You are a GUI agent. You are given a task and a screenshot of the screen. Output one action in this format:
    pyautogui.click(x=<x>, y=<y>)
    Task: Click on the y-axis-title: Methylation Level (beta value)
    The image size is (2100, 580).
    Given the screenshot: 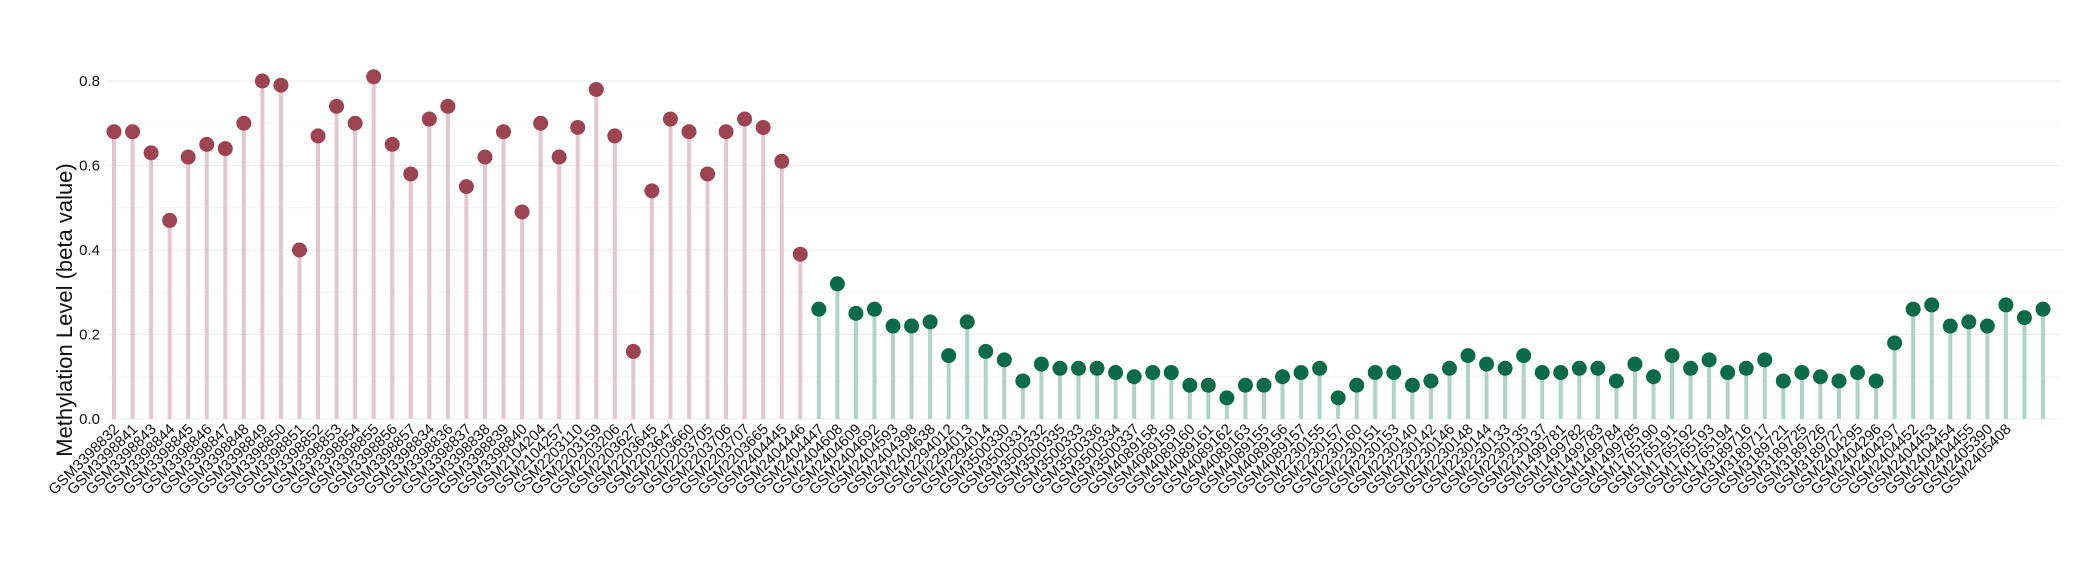 What is the action you would take?
    pyautogui.click(x=64, y=310)
    